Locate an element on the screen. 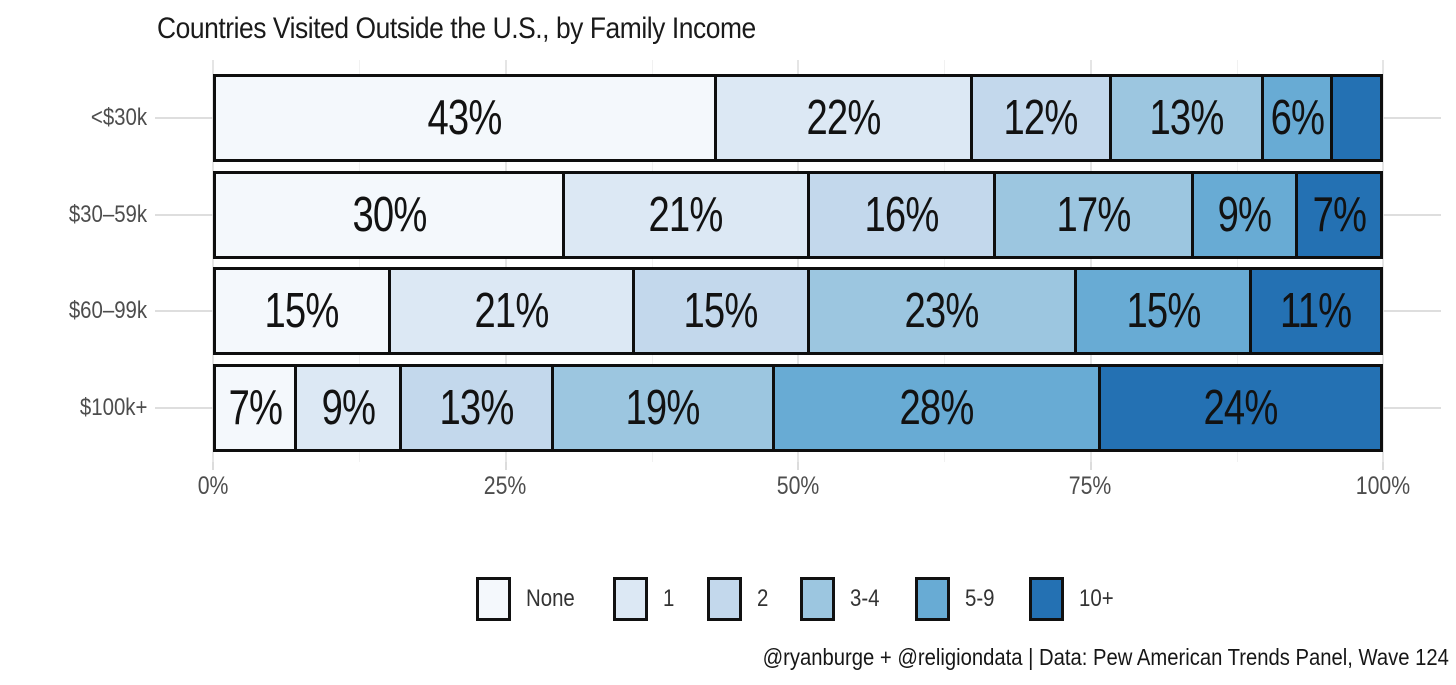 Image resolution: width=1456 pixels, height=685 pixels. legend-label: 10+ is located at coordinates (1096, 598).